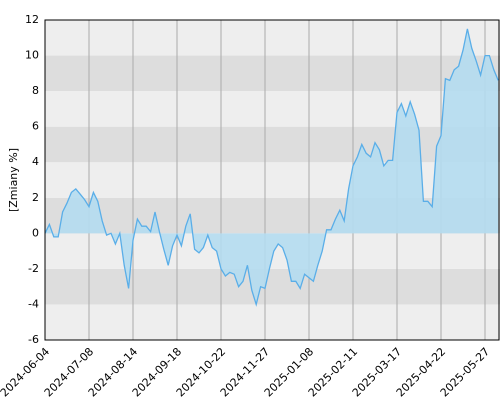 The image size is (500, 404). Describe the element at coordinates (35, 161) in the screenshot. I see `y-tick-label: 4` at that location.